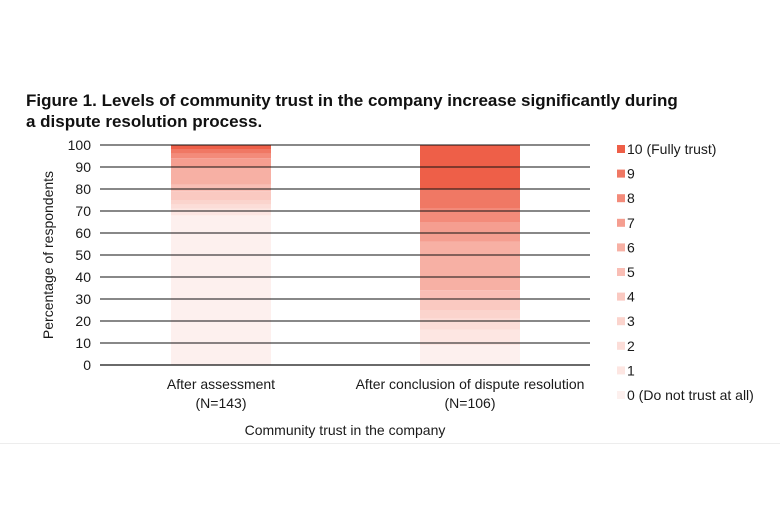 Image resolution: width=780 pixels, height=520 pixels. What do you see at coordinates (631, 272) in the screenshot?
I see `legend-label: 5` at bounding box center [631, 272].